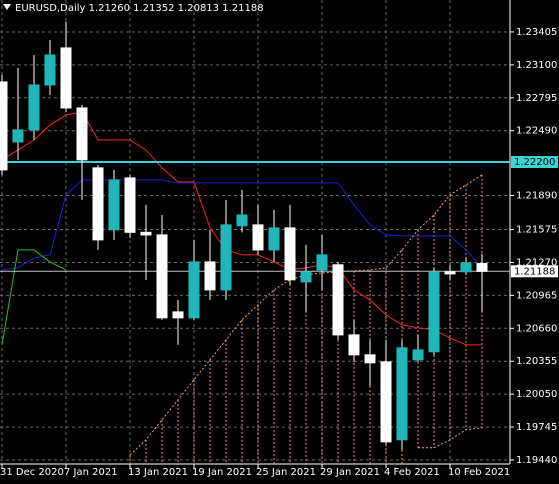 Image resolution: width=559 pixels, height=484 pixels. I want to click on x-tick-label: 19 Jan 2021, so click(222, 472).